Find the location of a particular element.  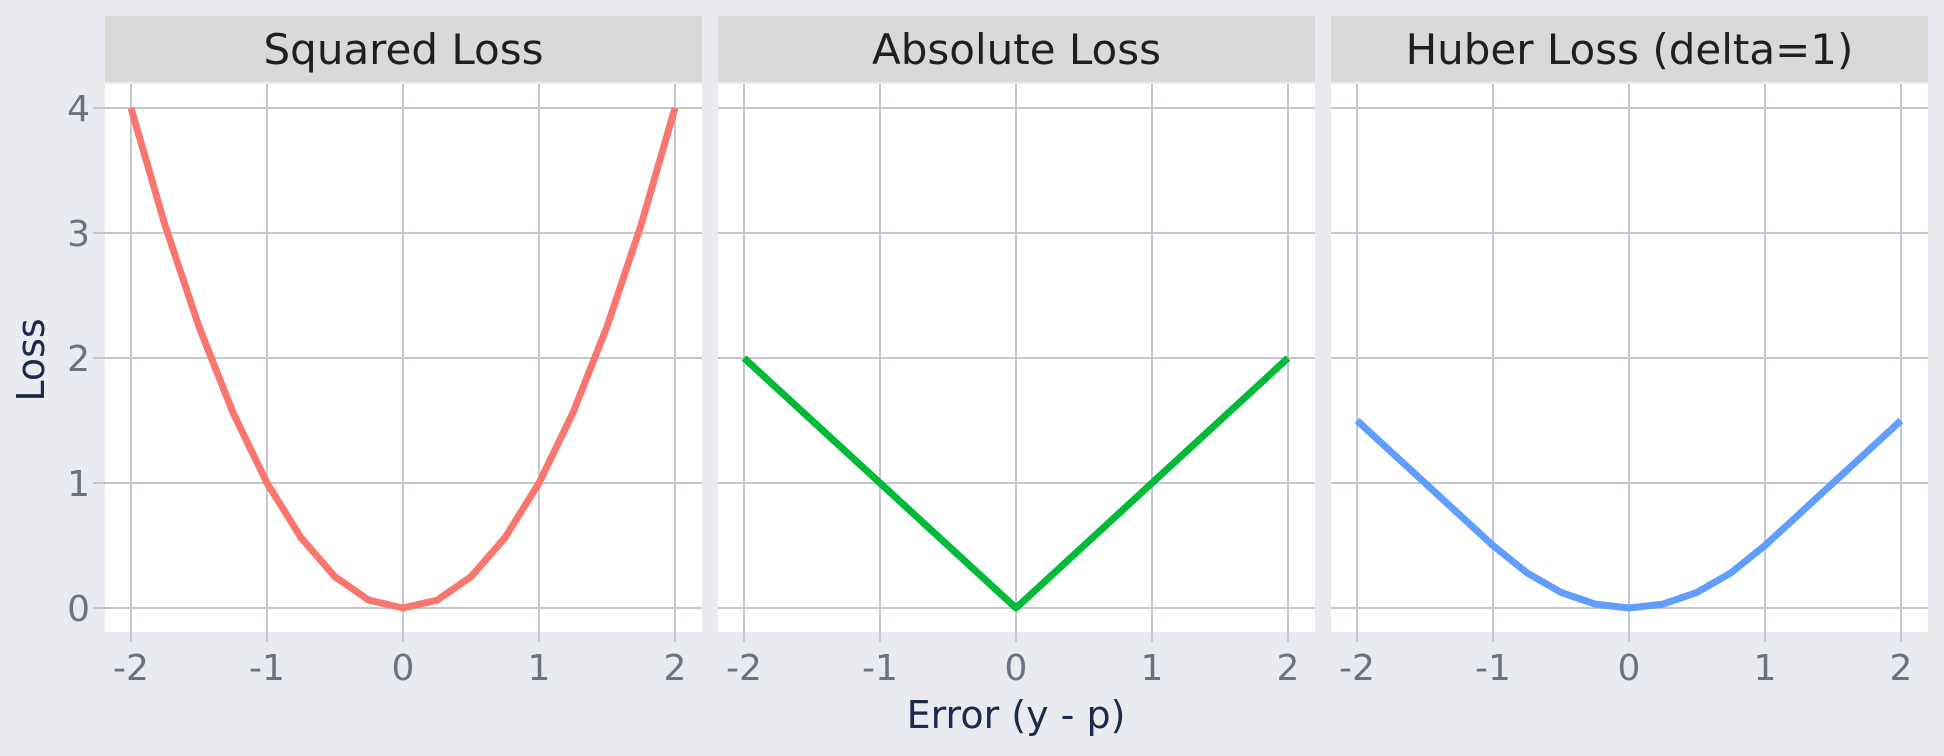

y-tick-label: 1 is located at coordinates (78, 484).